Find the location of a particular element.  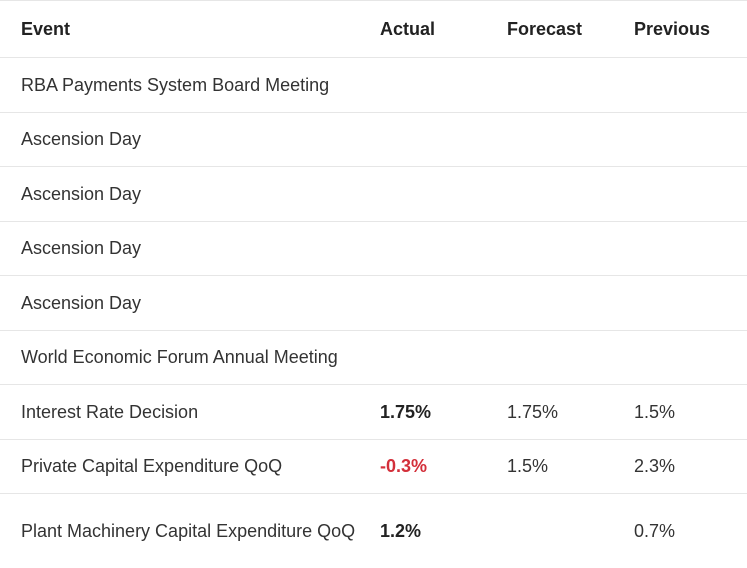

column-header-actual: Actual is located at coordinates (443, 29).